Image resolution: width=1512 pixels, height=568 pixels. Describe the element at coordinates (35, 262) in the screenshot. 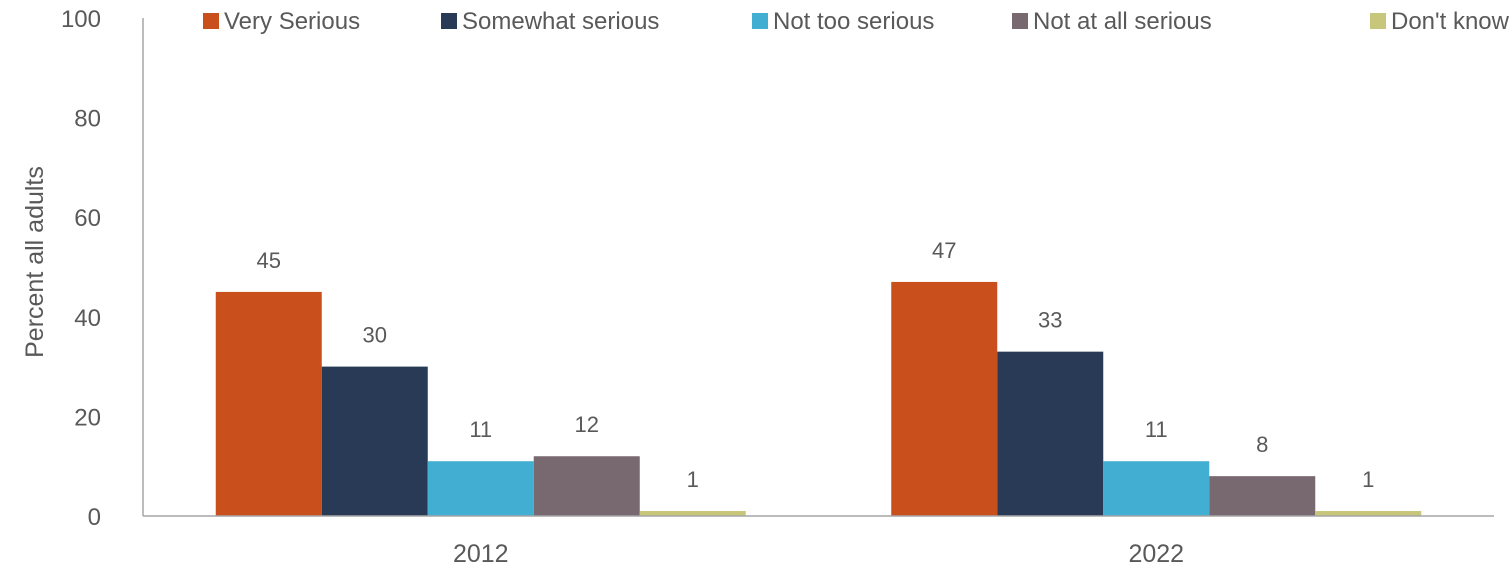

I see `y-axis-title: Percent all adults` at that location.